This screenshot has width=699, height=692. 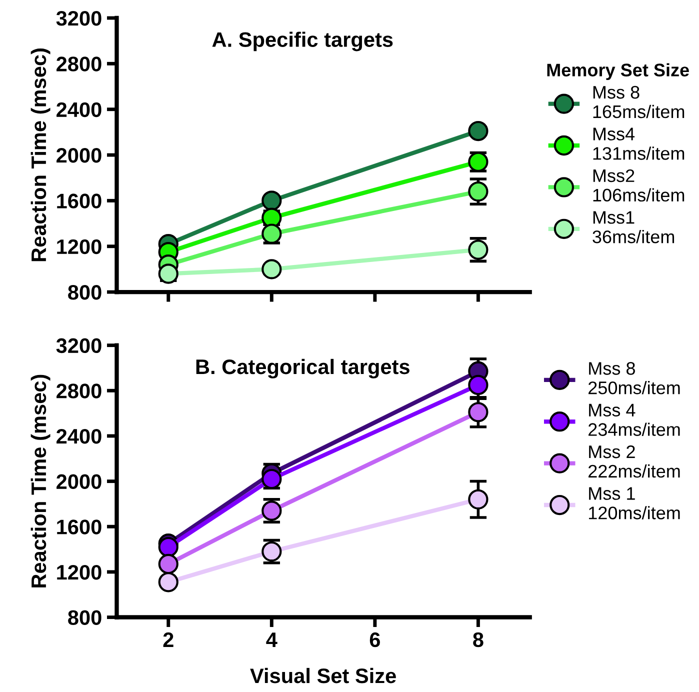 What do you see at coordinates (302, 42) in the screenshot?
I see `text: A. Specific targets` at bounding box center [302, 42].